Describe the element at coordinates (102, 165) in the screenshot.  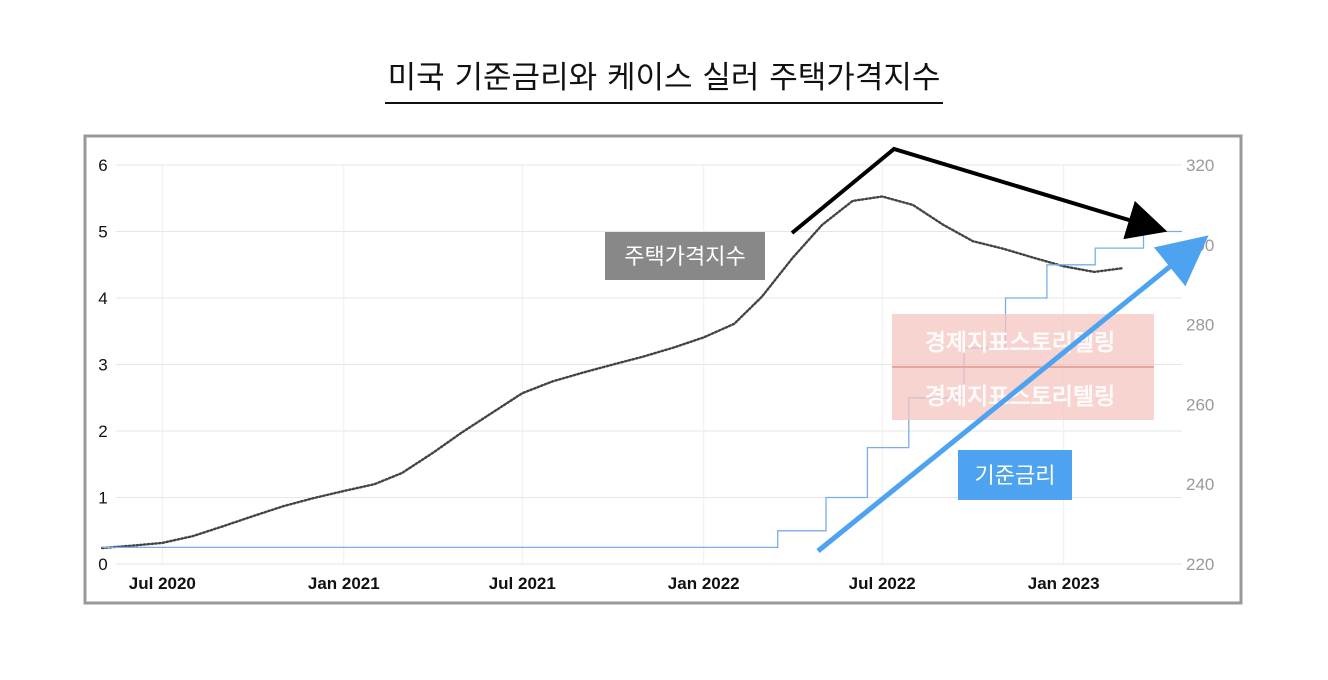
I see `y-left-tick-label: 6` at that location.